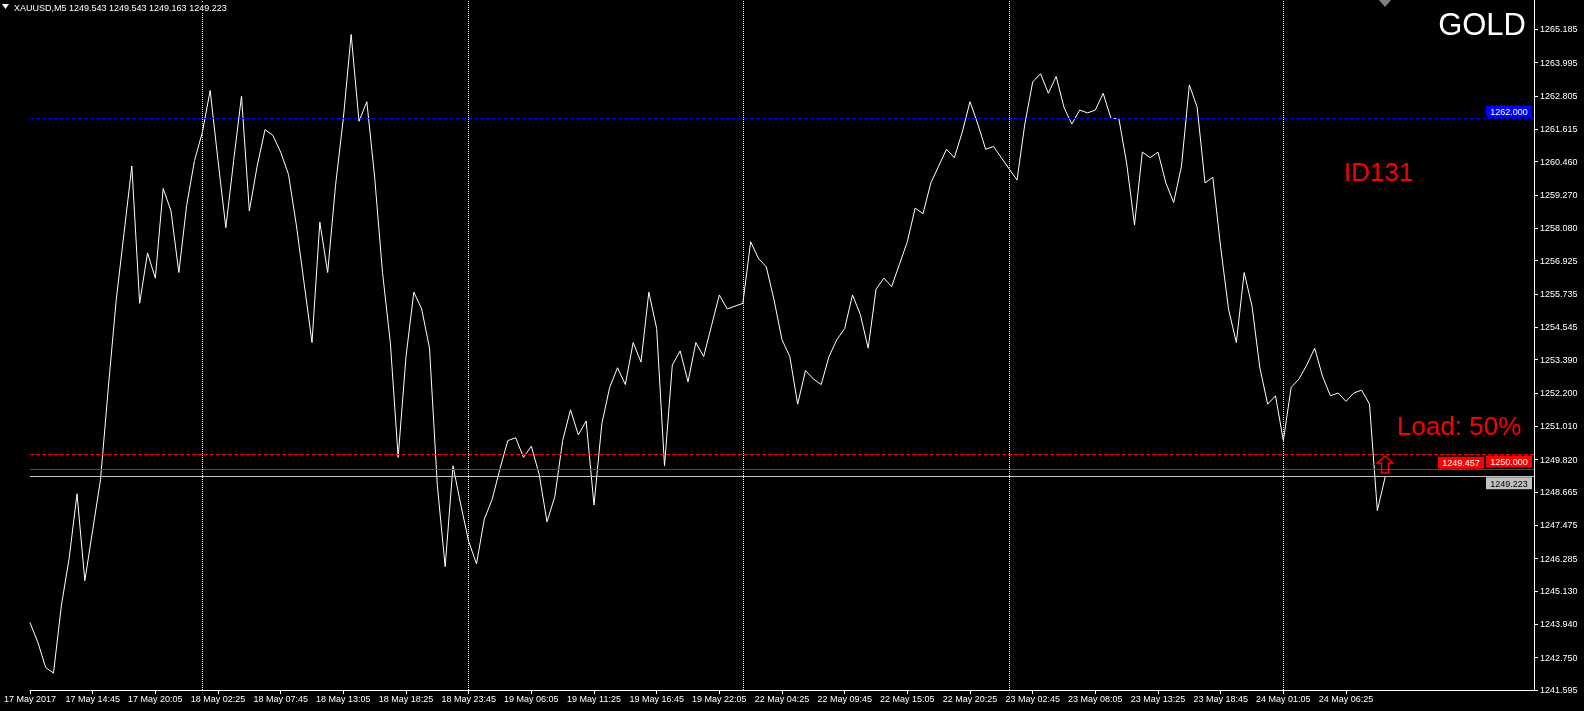 This screenshot has width=1584, height=711. Describe the element at coordinates (30, 698) in the screenshot. I see `x-tick-label: 17 May 2017` at that location.